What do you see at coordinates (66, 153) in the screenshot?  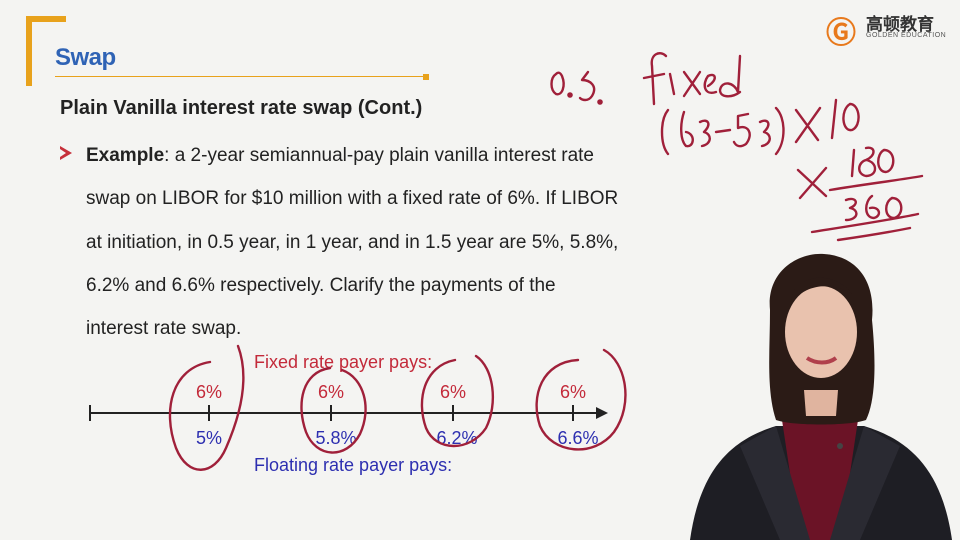 I see `bullet-arrow-icon` at bounding box center [66, 153].